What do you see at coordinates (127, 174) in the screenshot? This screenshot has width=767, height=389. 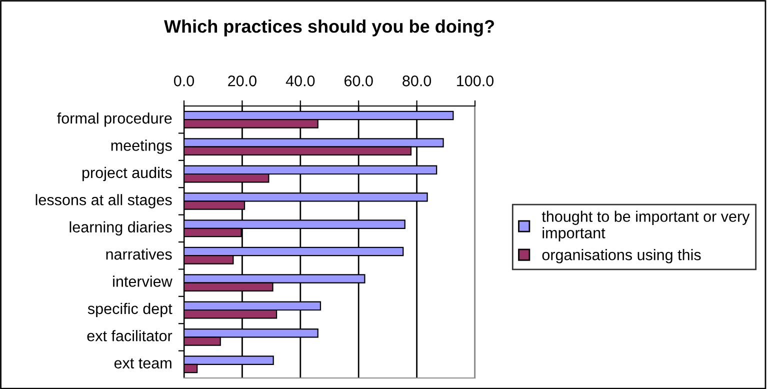 I see `y-tick-label: project audits` at bounding box center [127, 174].